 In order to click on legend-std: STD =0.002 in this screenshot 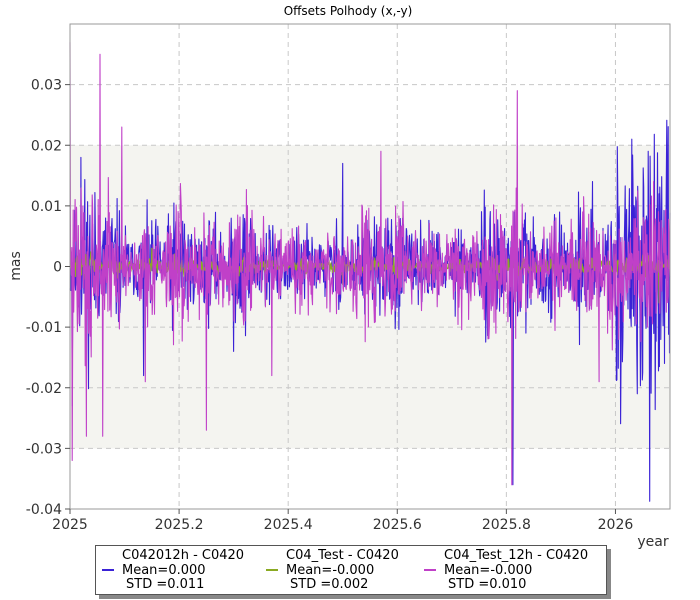, I will do `click(329, 584)`.